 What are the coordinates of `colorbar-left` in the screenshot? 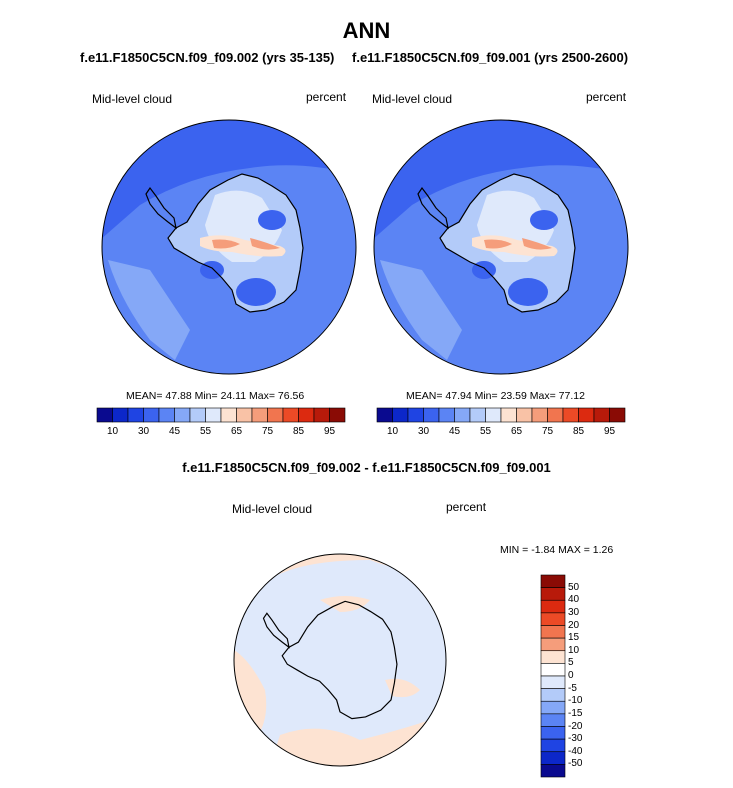 It's located at (221, 415).